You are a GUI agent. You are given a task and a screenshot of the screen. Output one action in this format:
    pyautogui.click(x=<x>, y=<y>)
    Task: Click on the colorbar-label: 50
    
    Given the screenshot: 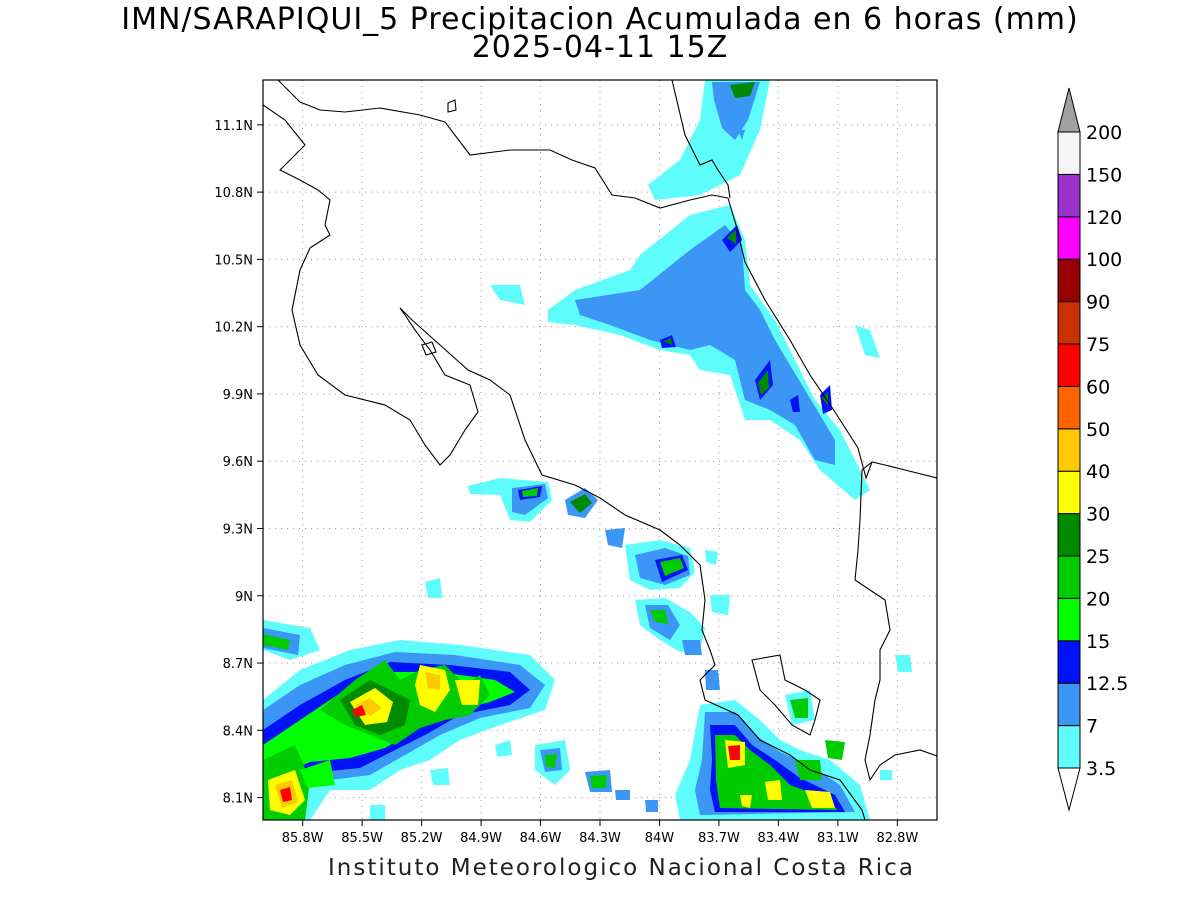 What is the action you would take?
    pyautogui.click(x=1098, y=430)
    